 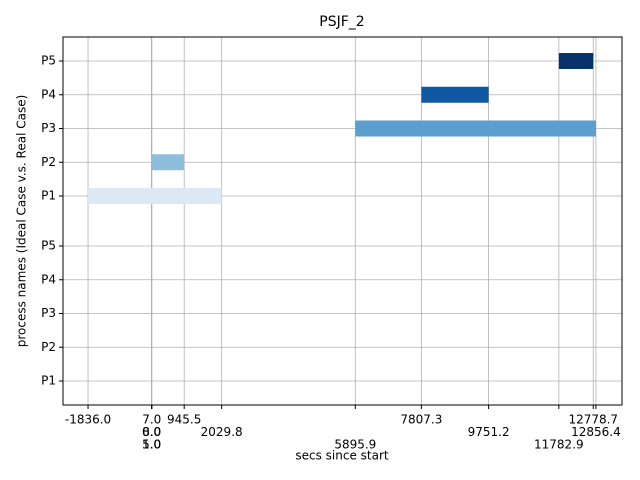 What do you see at coordinates (593, 420) in the screenshot?
I see `x-tick-label: 12778.7` at bounding box center [593, 420].